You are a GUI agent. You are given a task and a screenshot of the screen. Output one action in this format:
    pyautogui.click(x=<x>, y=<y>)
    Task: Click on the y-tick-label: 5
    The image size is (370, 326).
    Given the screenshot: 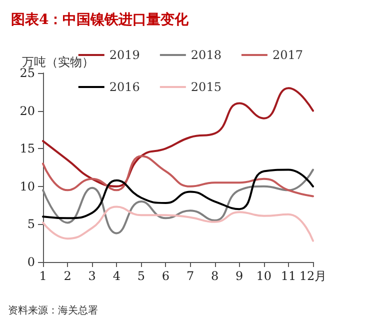 What is the action you would take?
    pyautogui.click(x=31, y=224)
    